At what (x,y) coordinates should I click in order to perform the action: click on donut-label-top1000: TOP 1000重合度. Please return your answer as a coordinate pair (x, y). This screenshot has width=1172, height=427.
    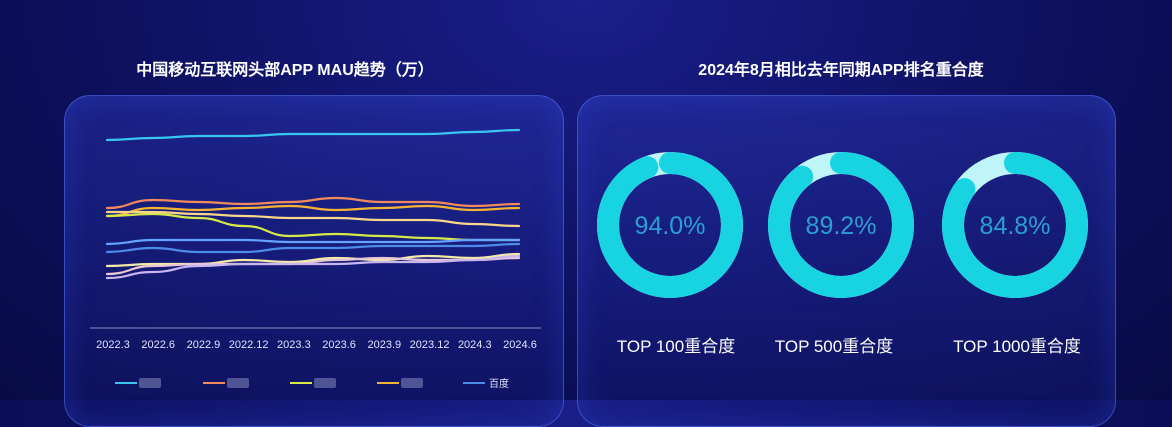
    Looking at the image, I should click on (1017, 346).